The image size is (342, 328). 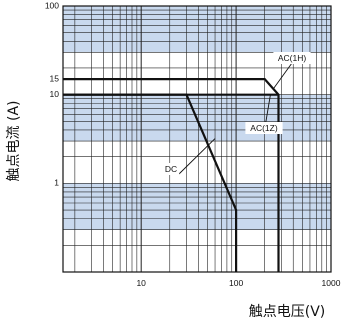 What do you see at coordinates (56, 183) in the screenshot?
I see `y-tick-label: 1` at bounding box center [56, 183].